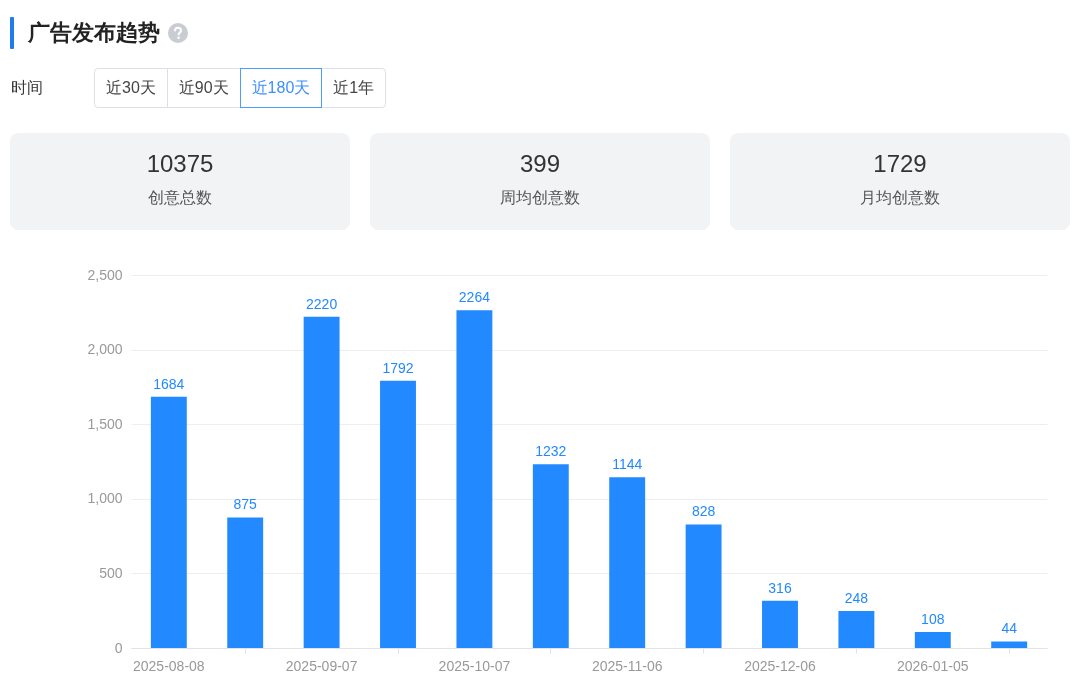 The width and height of the screenshot is (1080, 687). Describe the element at coordinates (321, 665) in the screenshot. I see `x-tick-label: 2025-09-07` at that location.